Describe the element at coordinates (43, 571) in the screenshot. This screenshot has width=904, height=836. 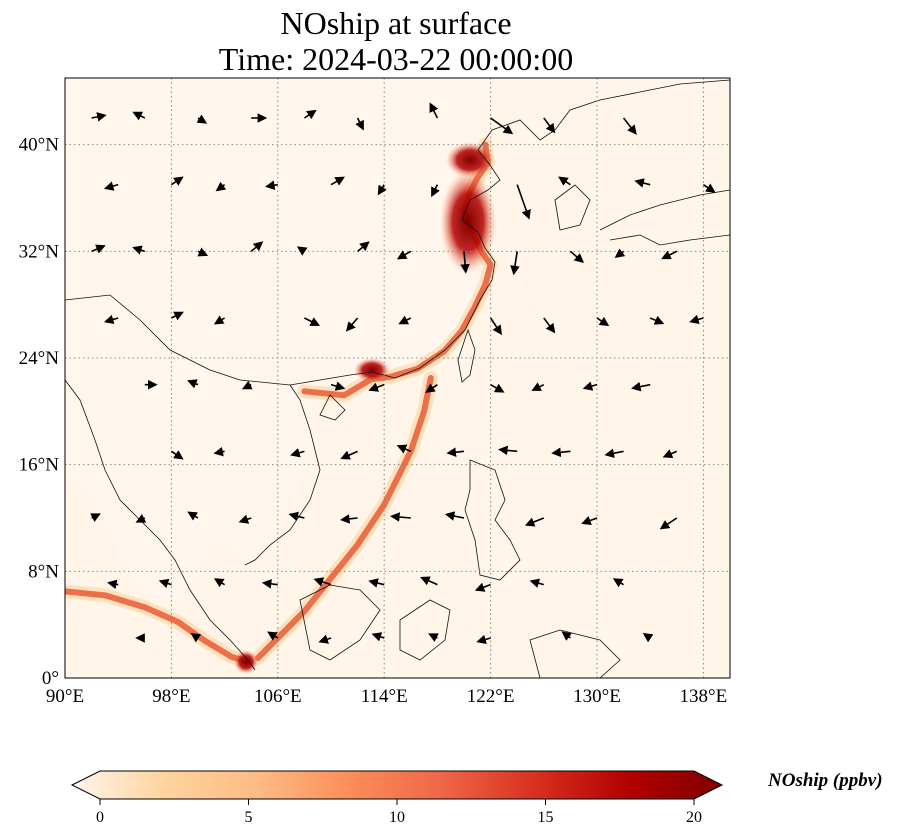
I see `latitude-tick-label: 8°N` at that location.